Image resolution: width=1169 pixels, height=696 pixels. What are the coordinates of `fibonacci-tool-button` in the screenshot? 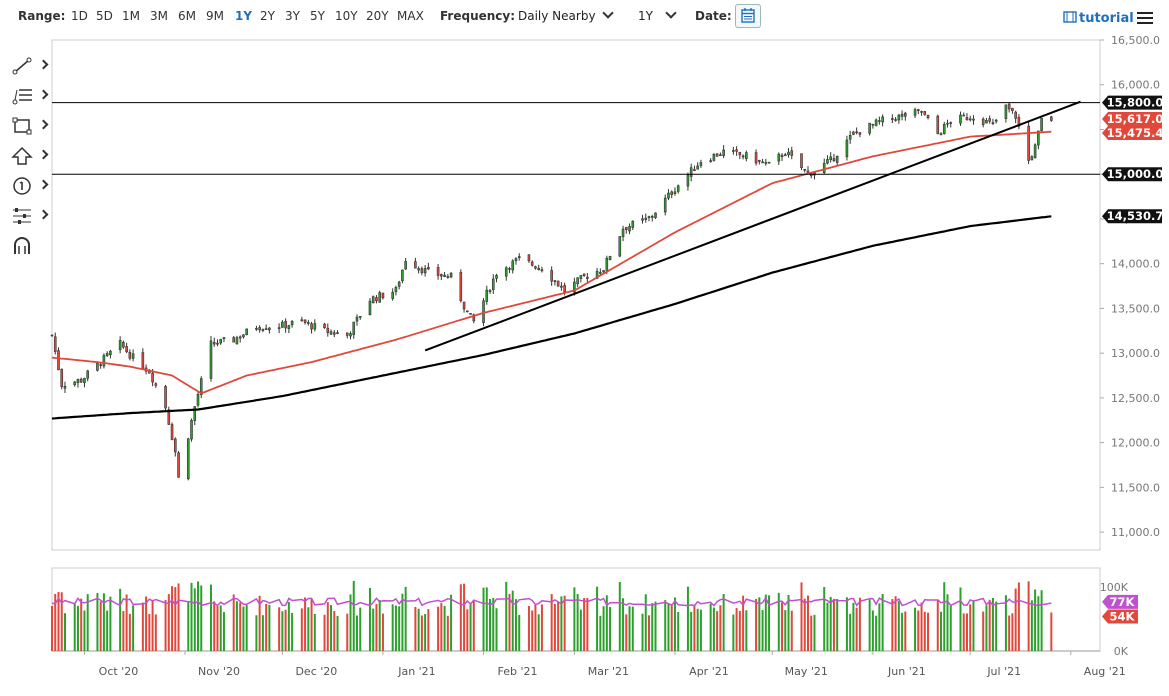 It's located at (29, 96).